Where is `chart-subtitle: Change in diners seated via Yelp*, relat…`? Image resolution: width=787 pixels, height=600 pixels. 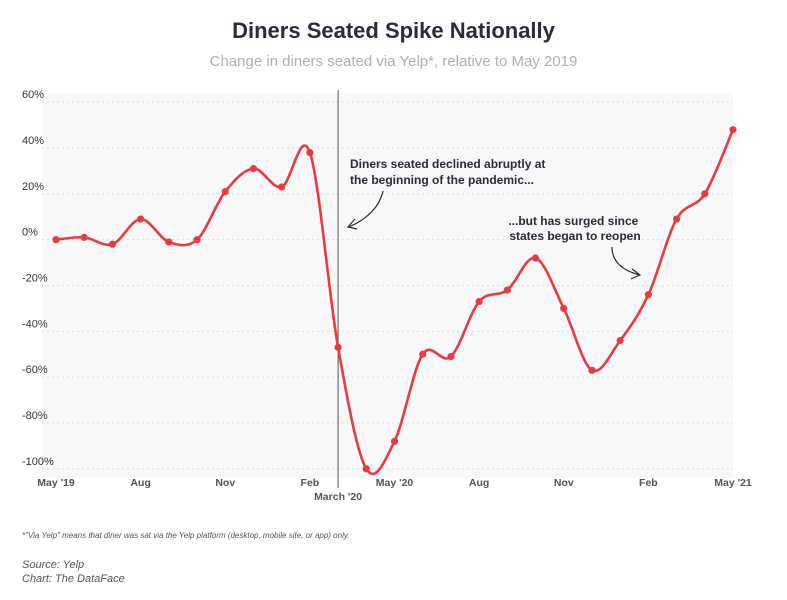
chart-subtitle: Change in diners seated via Yelp*, relat… is located at coordinates (393, 61).